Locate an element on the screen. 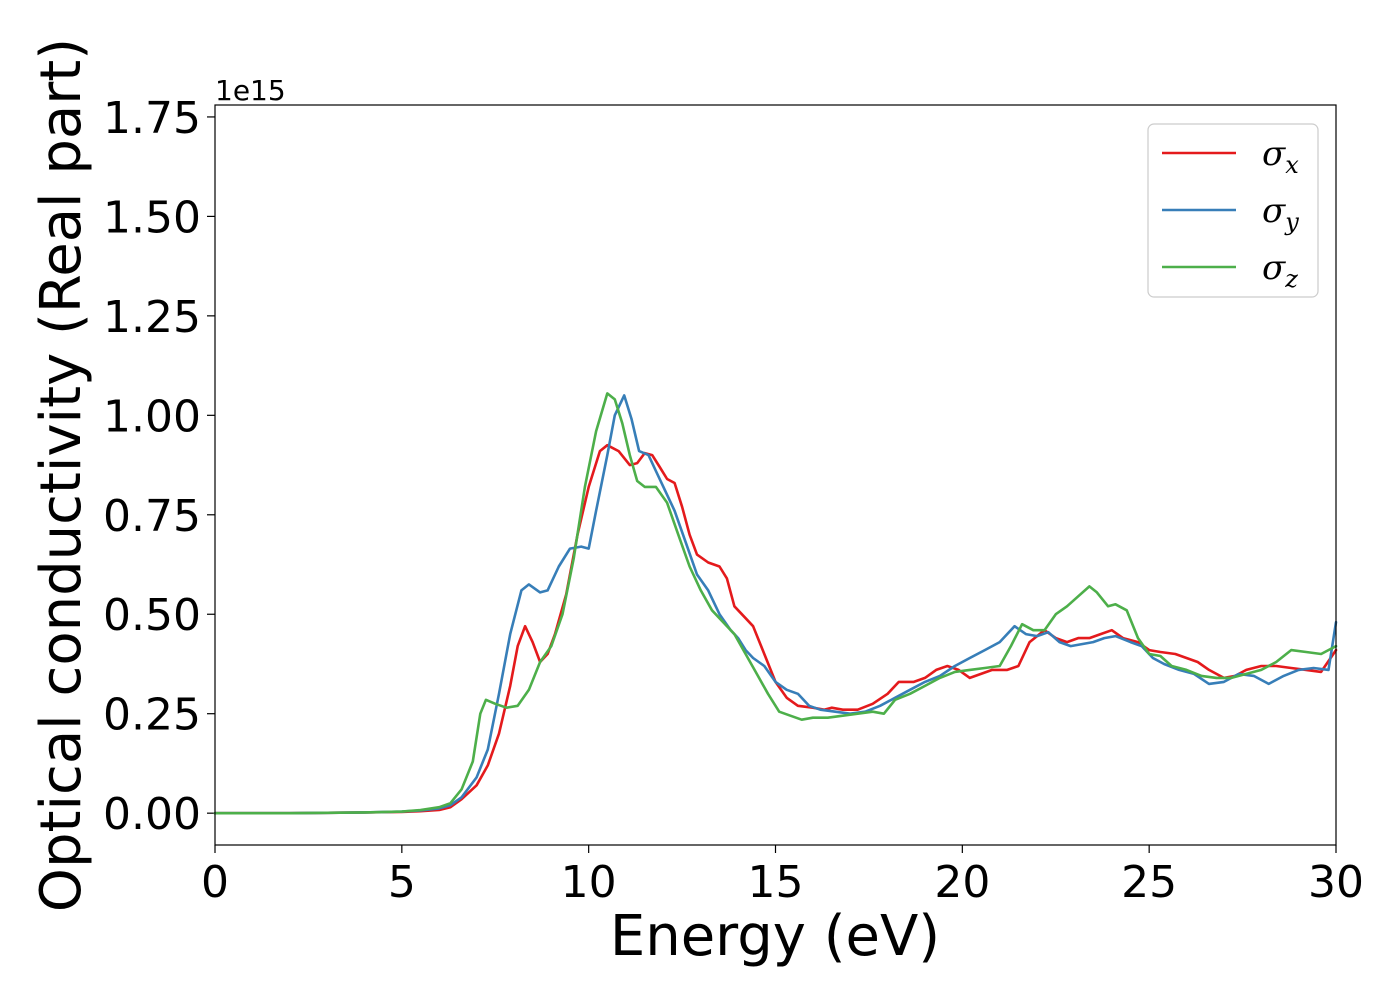  legend-label-sigma-y: σy is located at coordinates (1280, 213).